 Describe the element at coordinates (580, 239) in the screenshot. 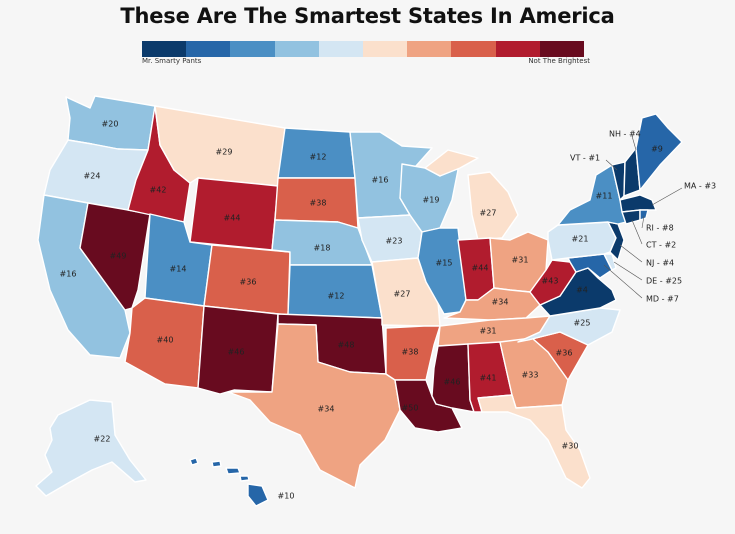

I see `label-pa: #21` at that location.